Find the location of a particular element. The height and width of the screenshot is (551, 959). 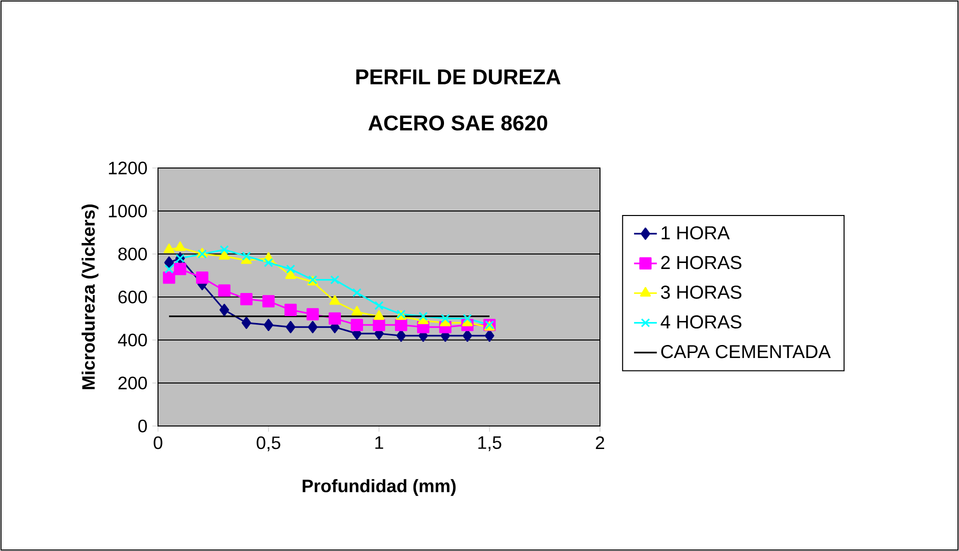

y-tick-label: 0 is located at coordinates (142, 426).